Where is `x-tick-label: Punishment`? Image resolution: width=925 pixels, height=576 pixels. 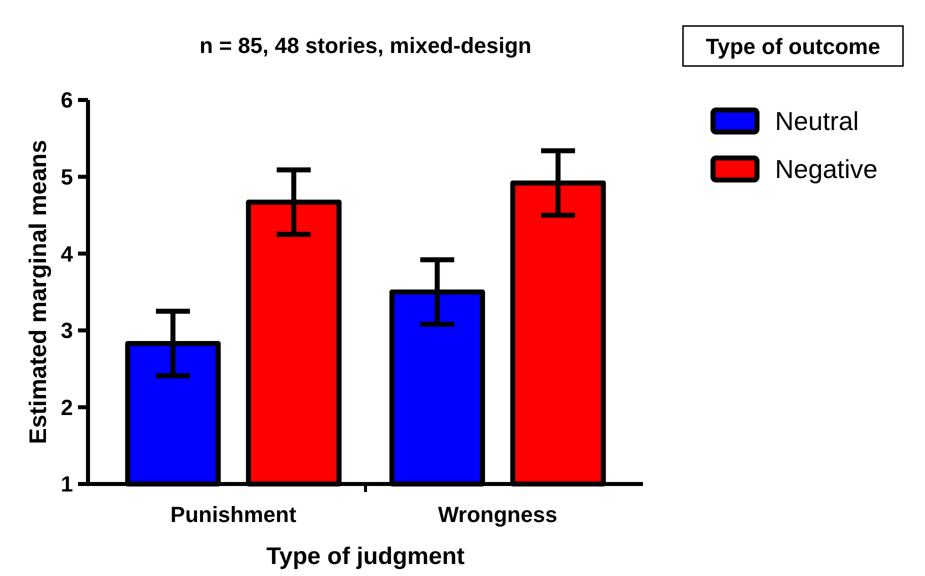 x-tick-label: Punishment is located at coordinates (233, 514).